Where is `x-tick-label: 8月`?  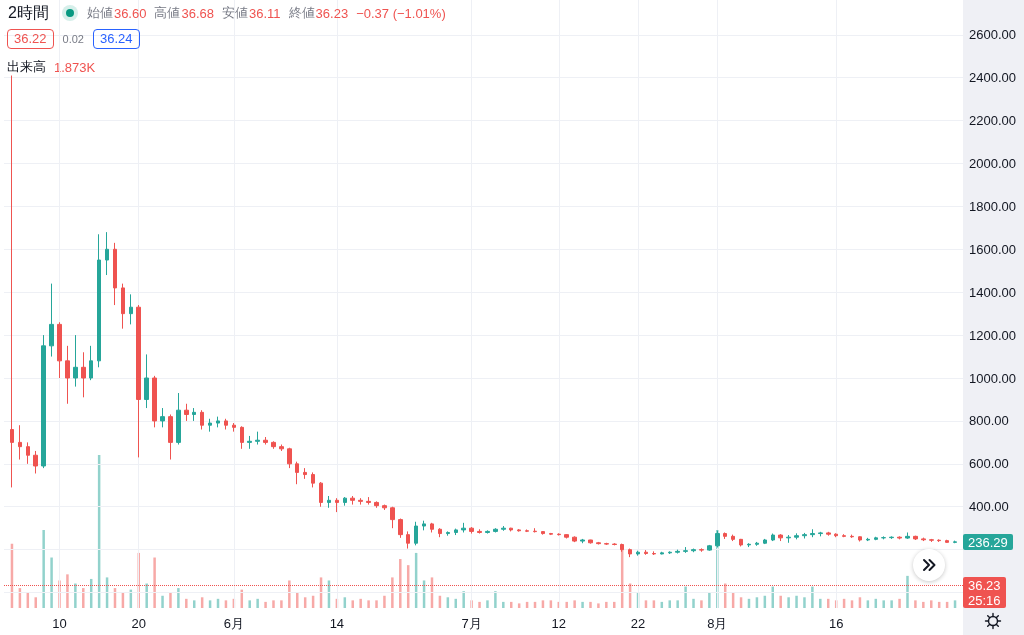
x-tick-label: 8月 is located at coordinates (717, 623).